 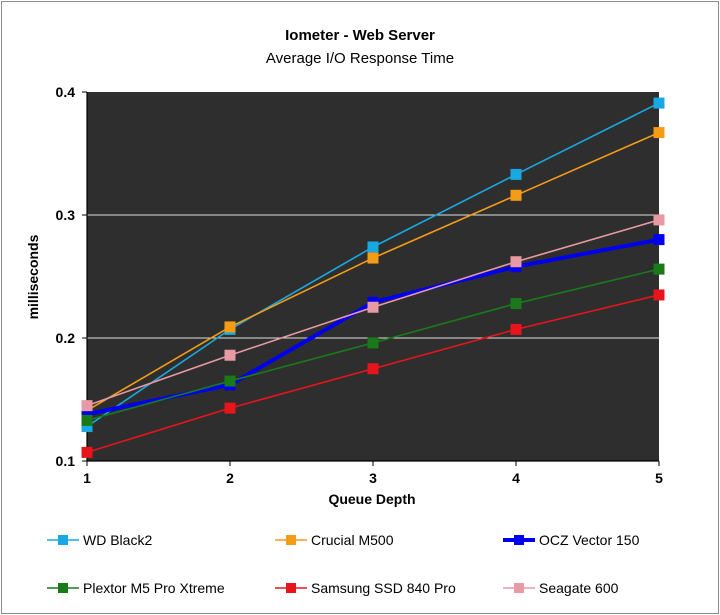 I want to click on legend-label: WD Black2, so click(x=117, y=540).